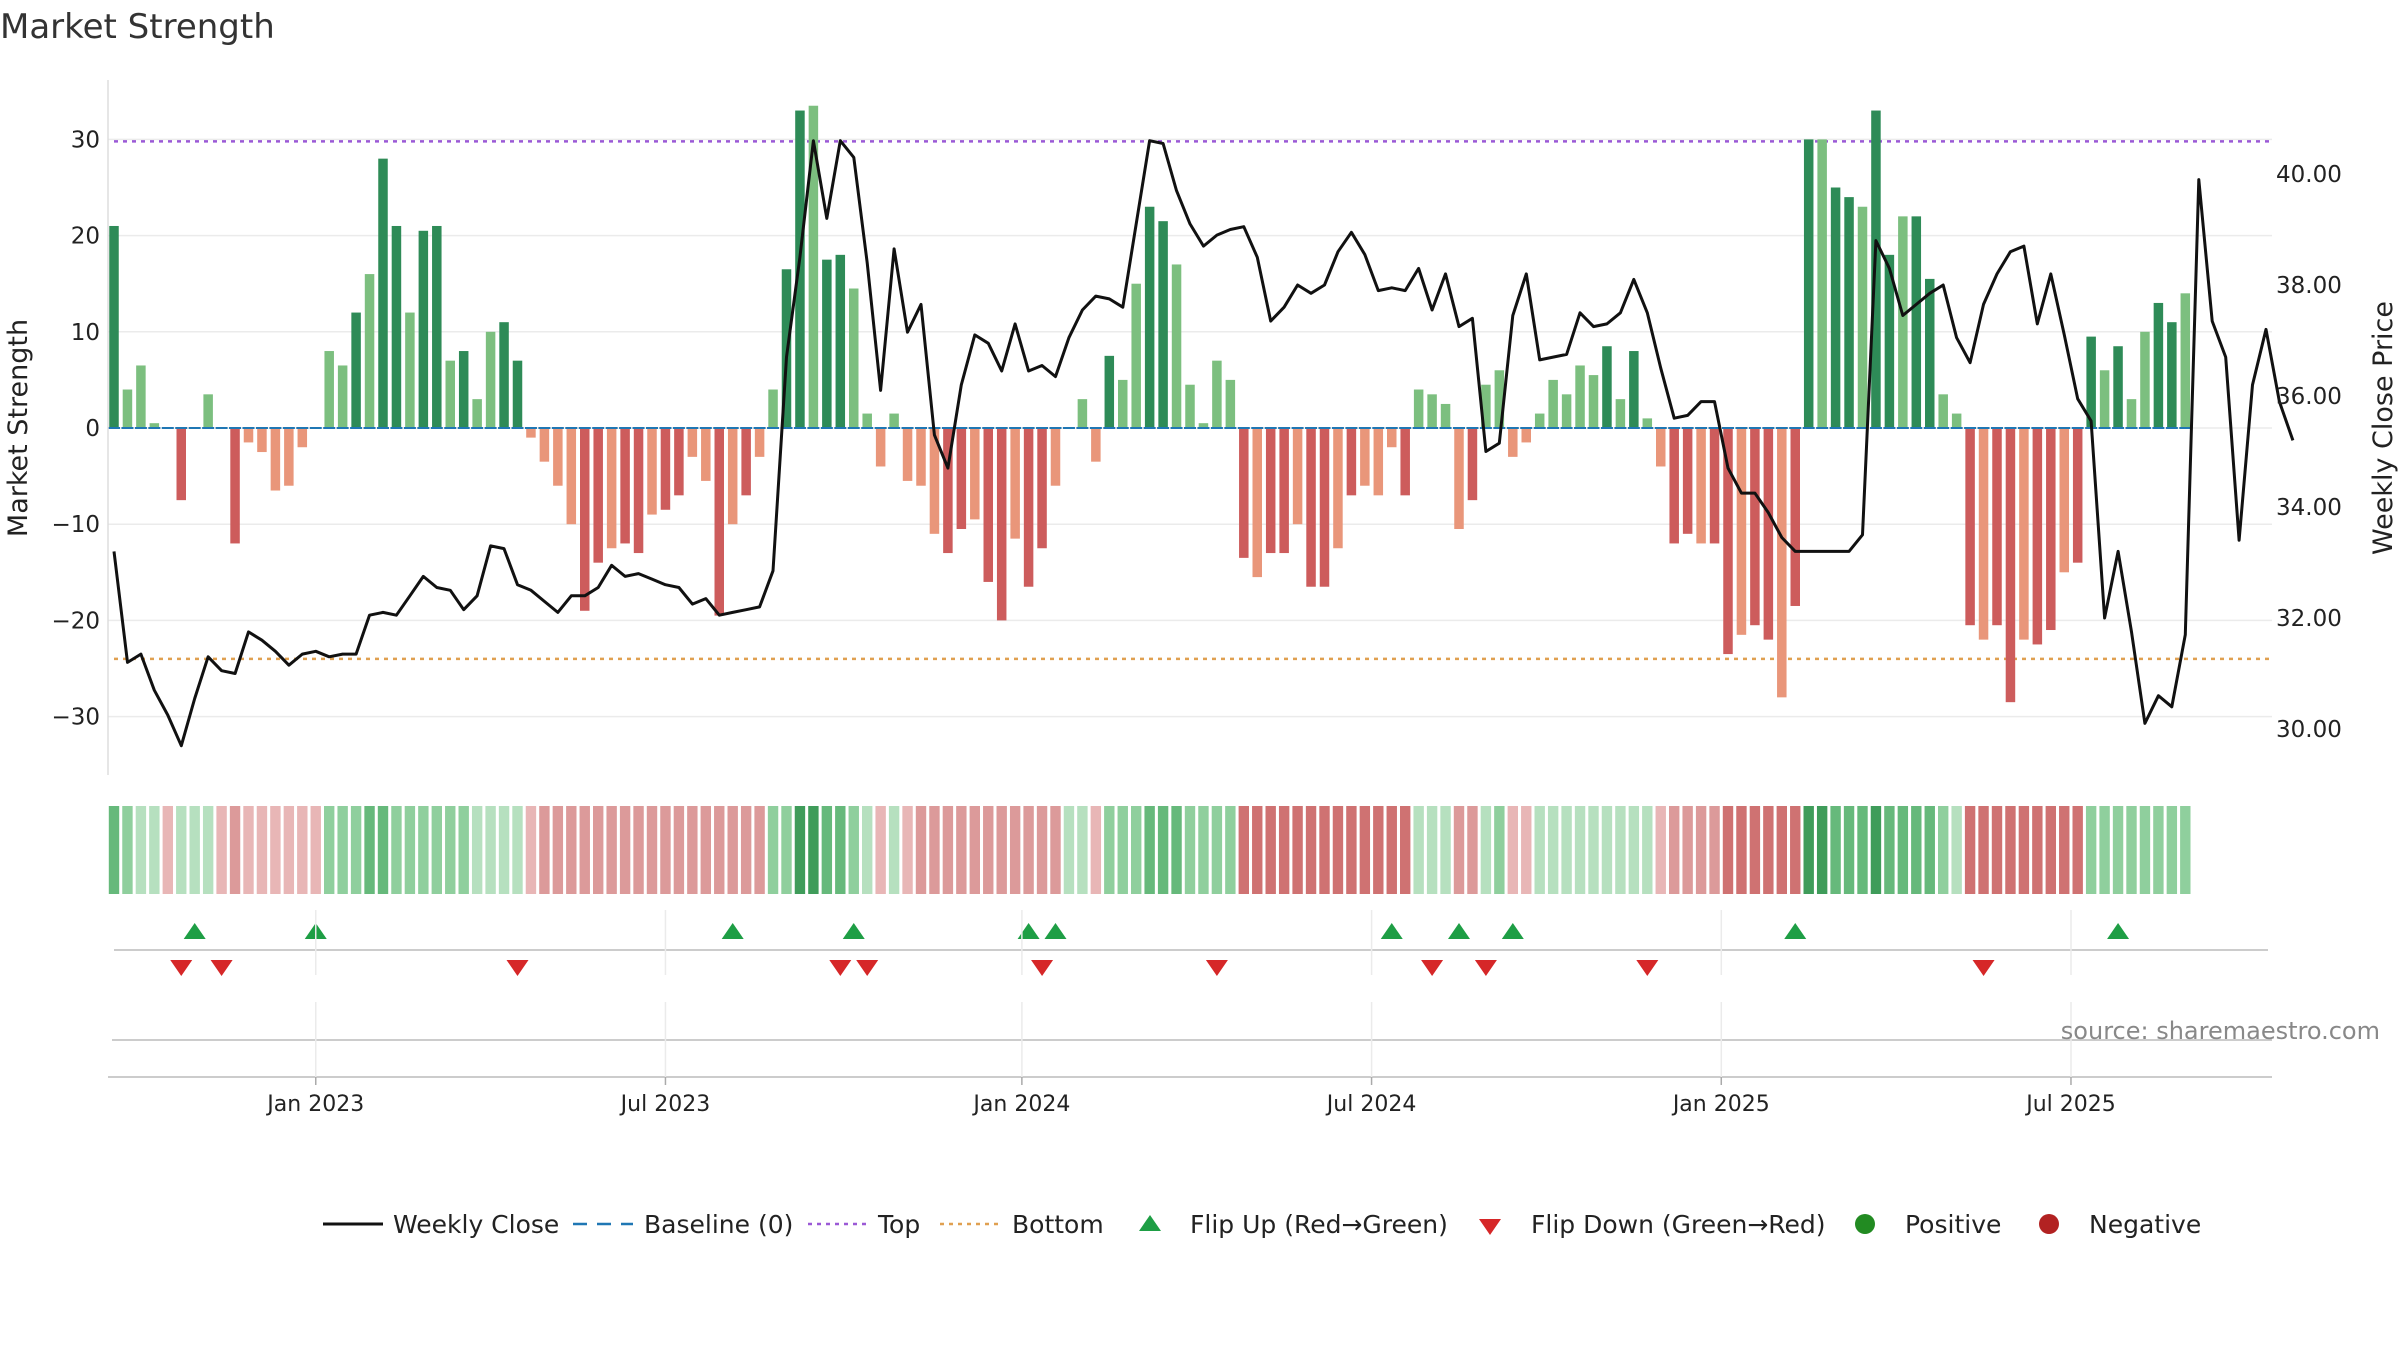 The image size is (2400, 1354). What do you see at coordinates (1371, 1104) in the screenshot?
I see `x-tick-label: Jul 2024` at bounding box center [1371, 1104].